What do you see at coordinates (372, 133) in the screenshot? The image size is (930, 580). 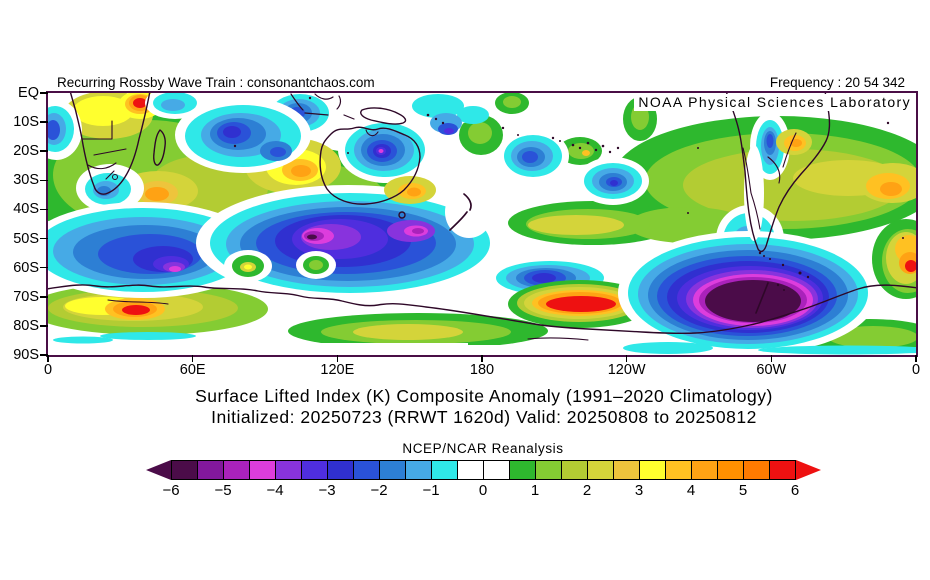 I see `gulf-of-carpentaria` at bounding box center [372, 133].